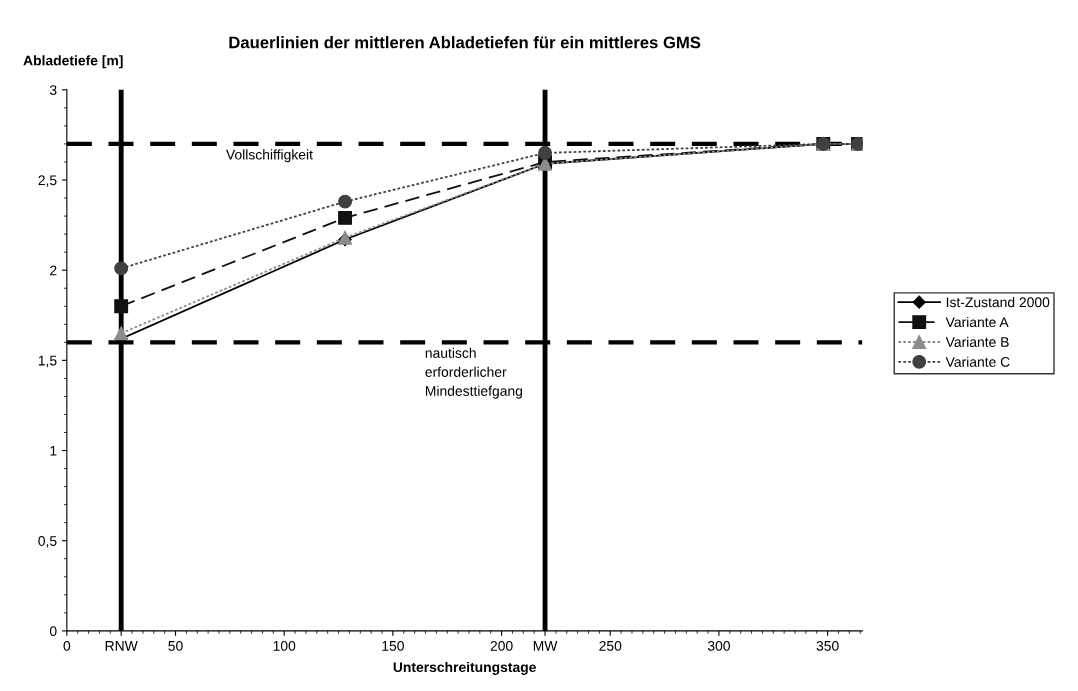 The width and height of the screenshot is (1078, 691). What do you see at coordinates (175, 645) in the screenshot?
I see `x-tick-label: 50` at bounding box center [175, 645].